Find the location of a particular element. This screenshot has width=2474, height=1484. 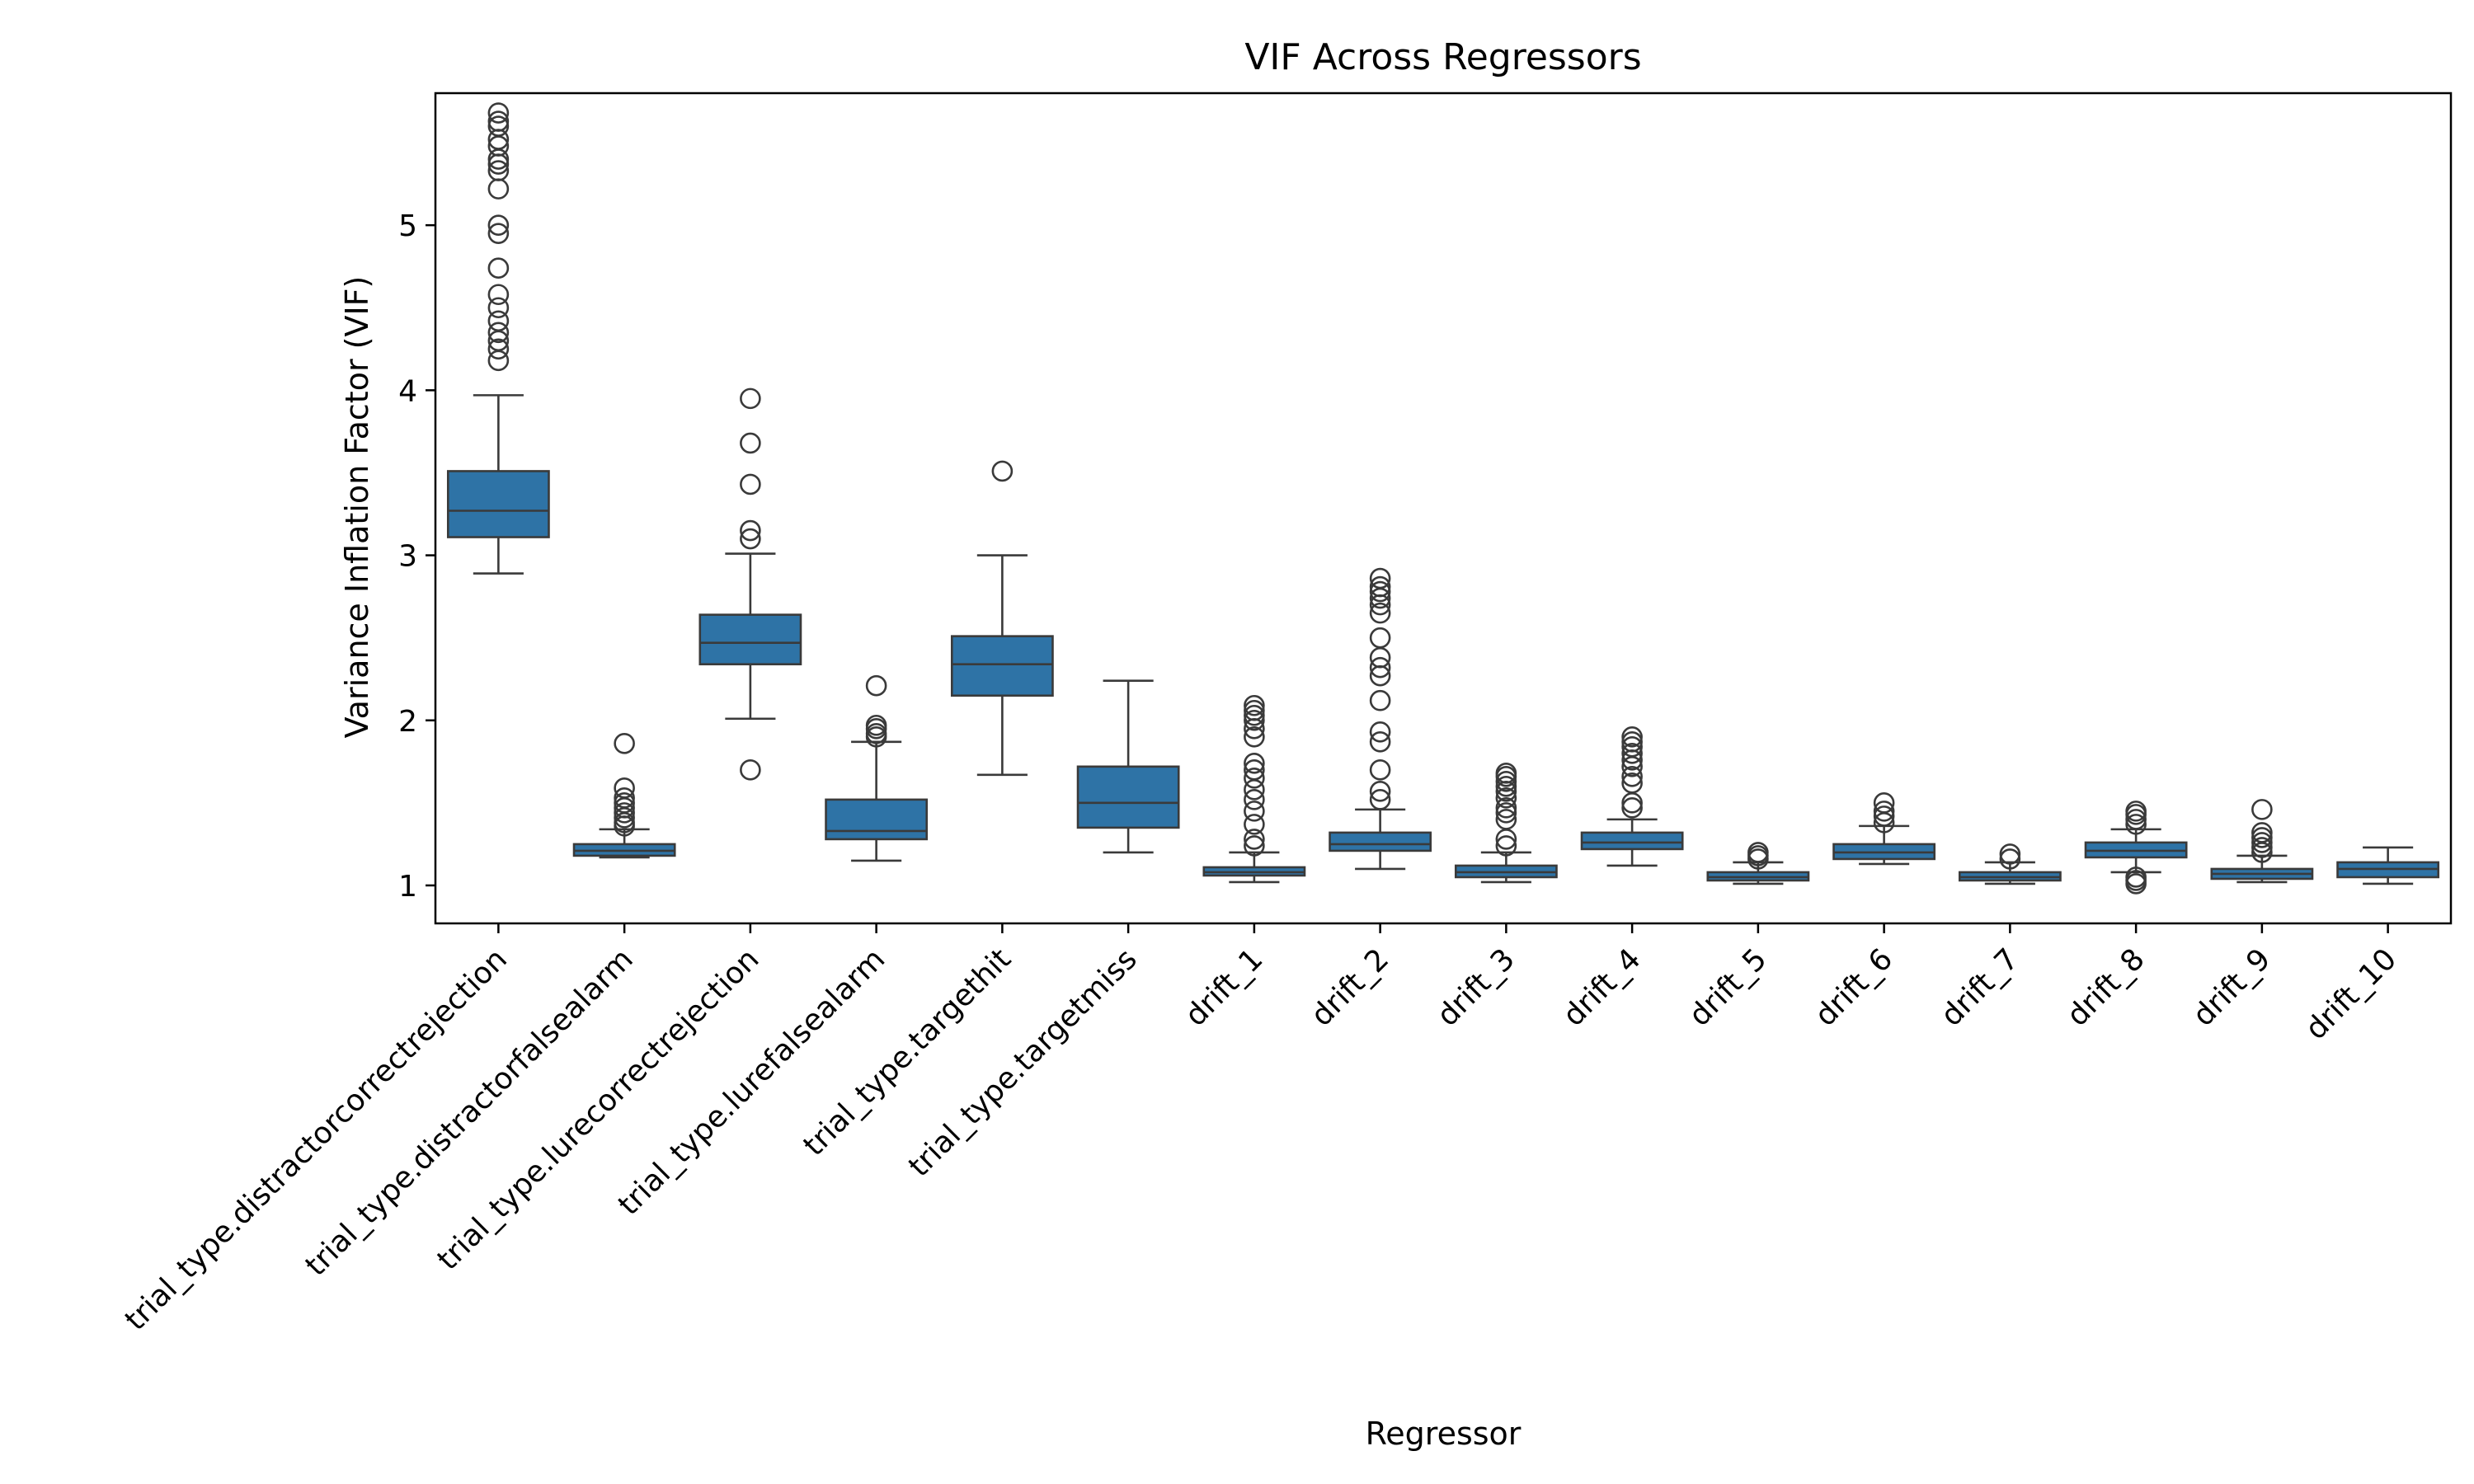

x-tick-label: drift_9 is located at coordinates (2231, 988).